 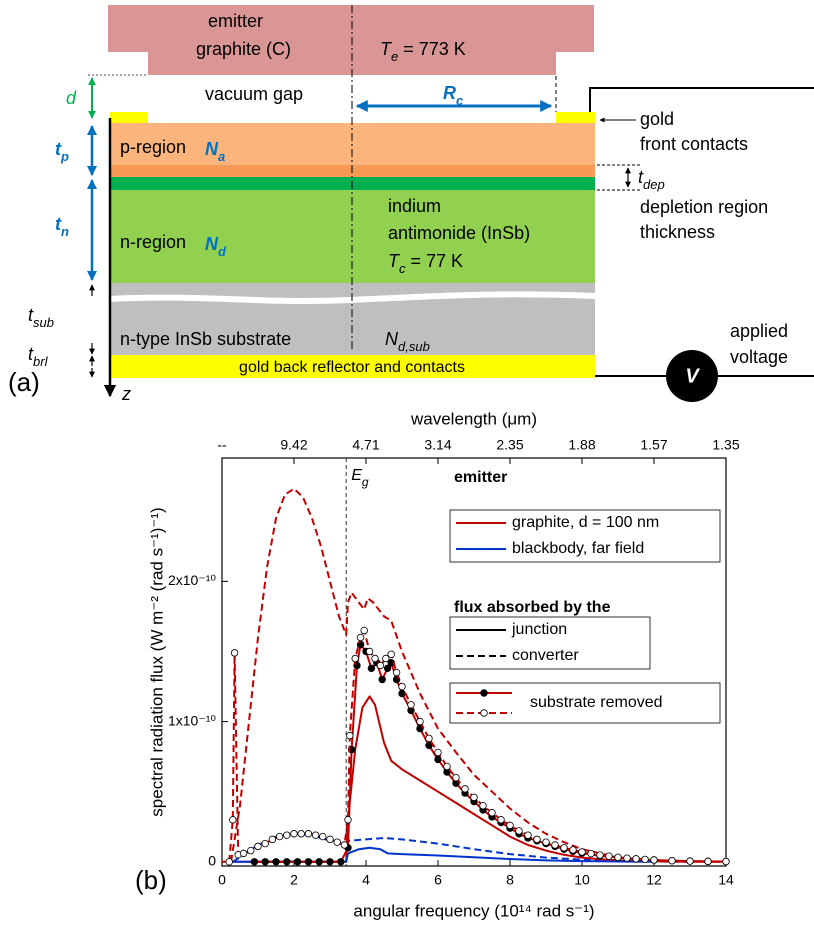 I want to click on back-reflector, so click(x=352, y=366).